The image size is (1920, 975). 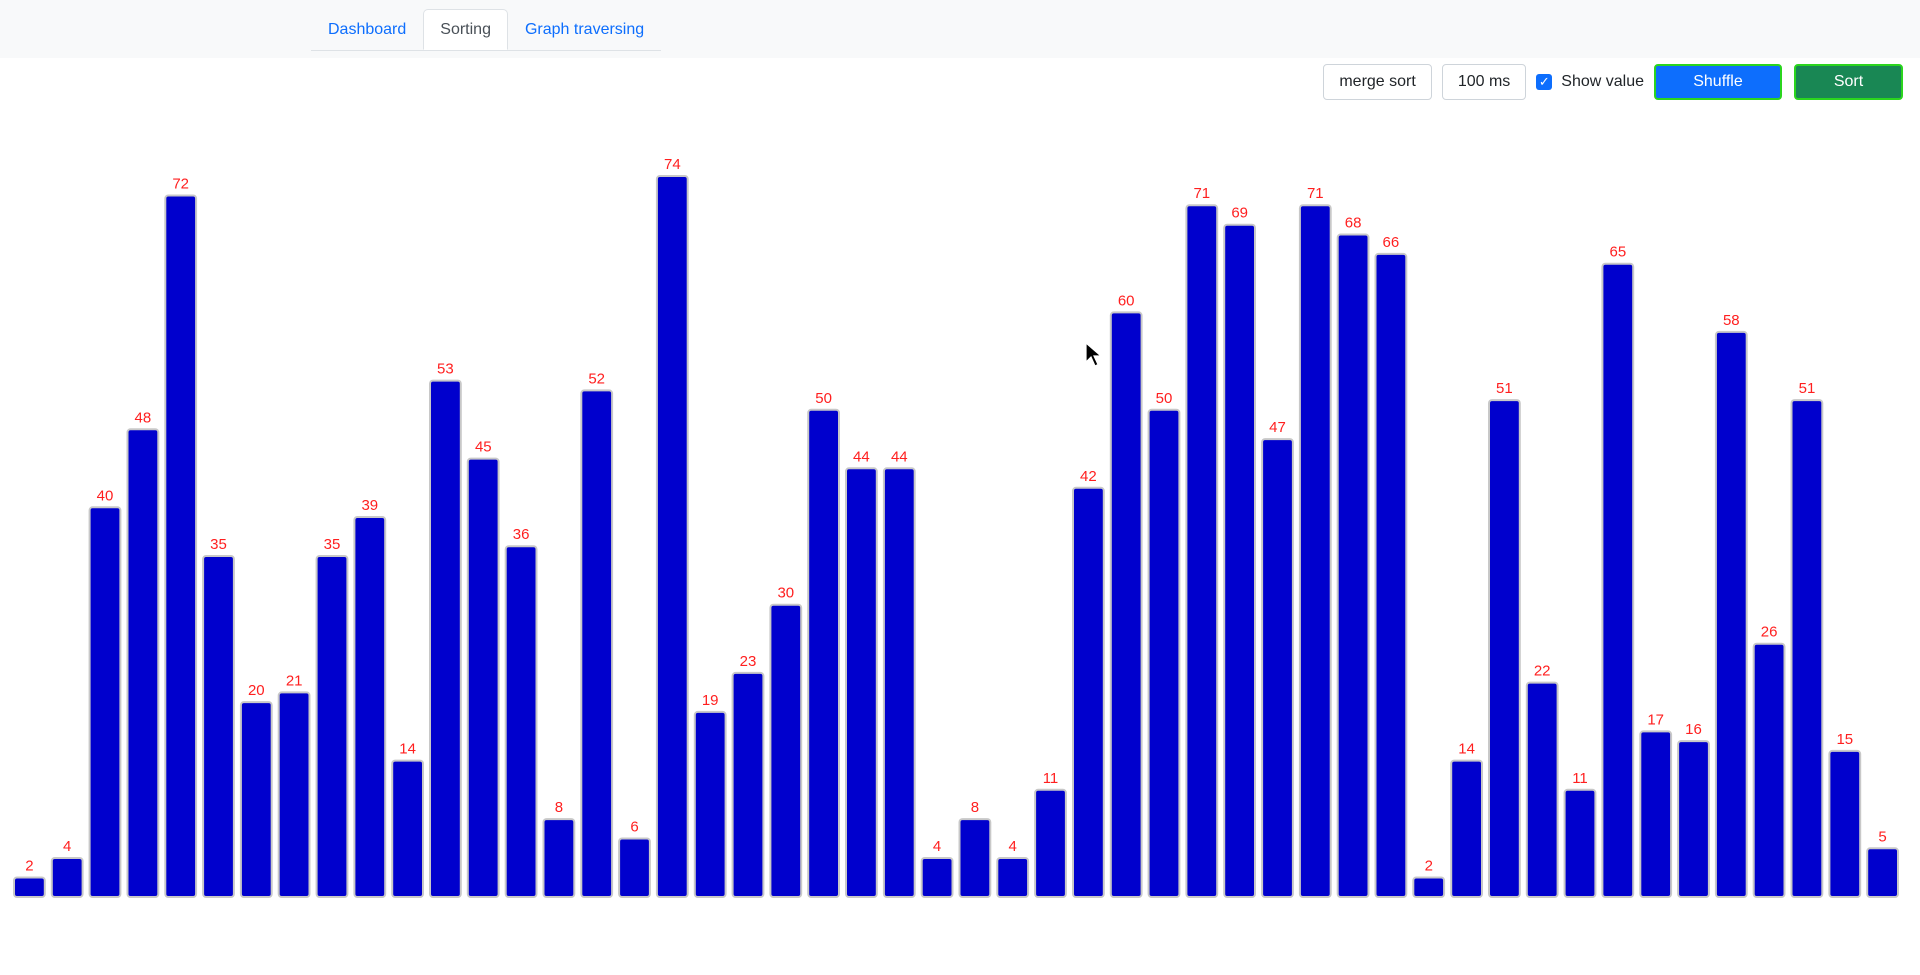 I want to click on tab-graph-traversing: Graph traversing, so click(x=584, y=29).